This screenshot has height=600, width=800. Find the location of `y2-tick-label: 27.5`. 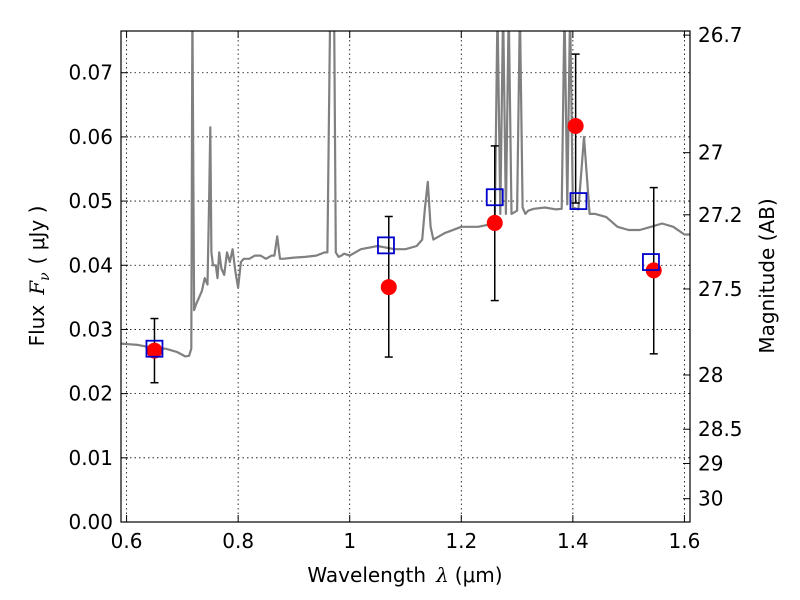

y2-tick-label: 27.5 is located at coordinates (720, 289).